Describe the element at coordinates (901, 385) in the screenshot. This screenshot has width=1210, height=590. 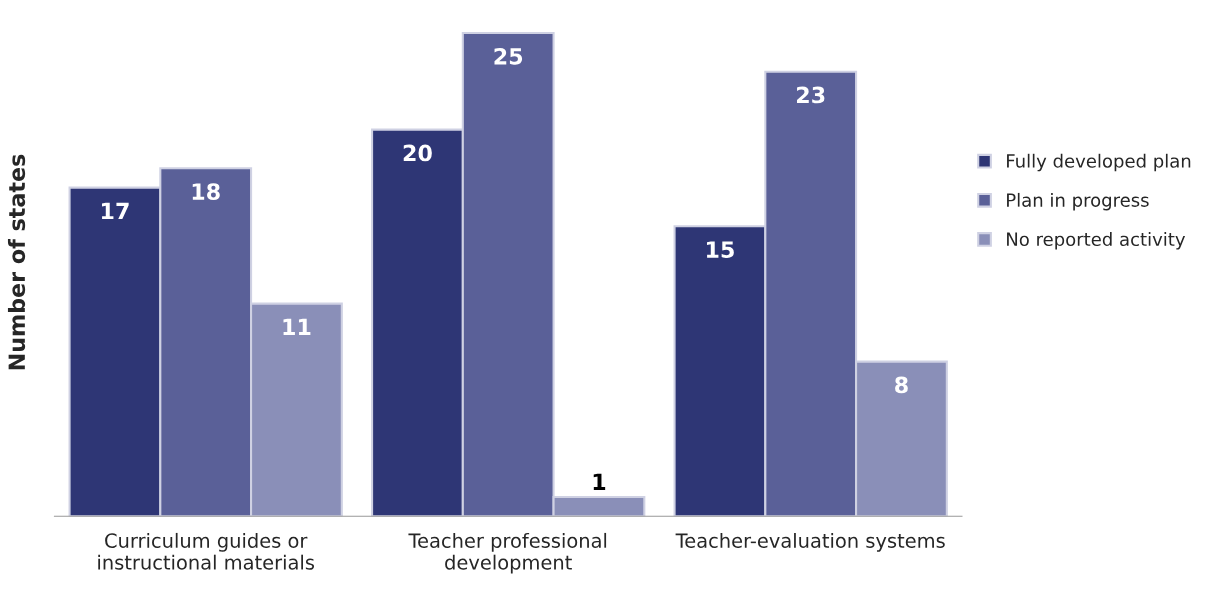
I see `data-label: 8` at that location.